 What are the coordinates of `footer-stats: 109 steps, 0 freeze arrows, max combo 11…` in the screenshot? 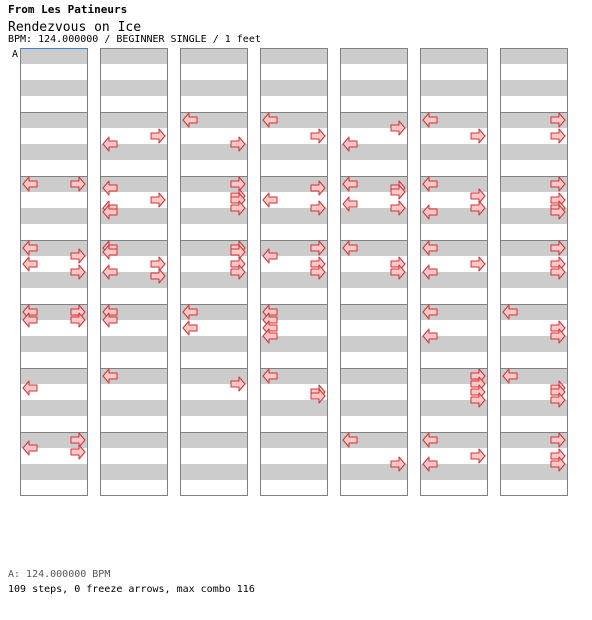 It's located at (131, 589).